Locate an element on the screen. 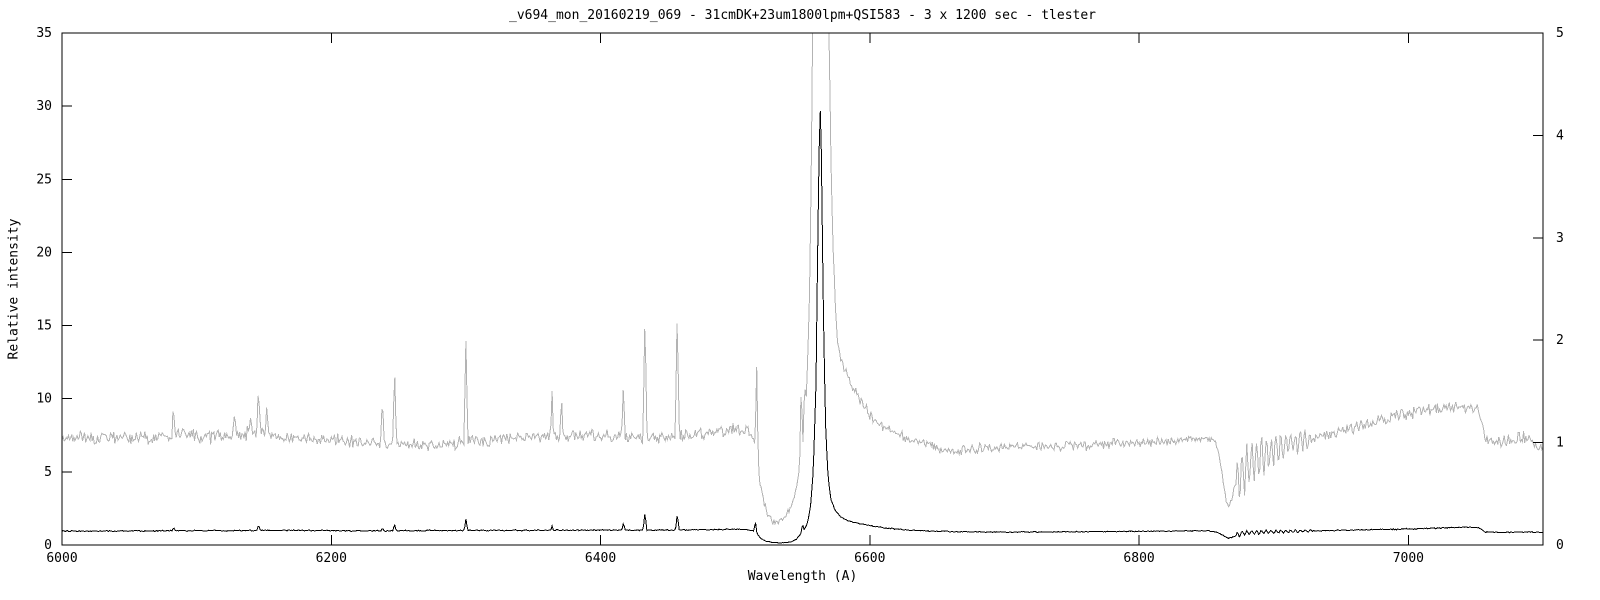  y-right-tick-label: 0 is located at coordinates (1560, 545).